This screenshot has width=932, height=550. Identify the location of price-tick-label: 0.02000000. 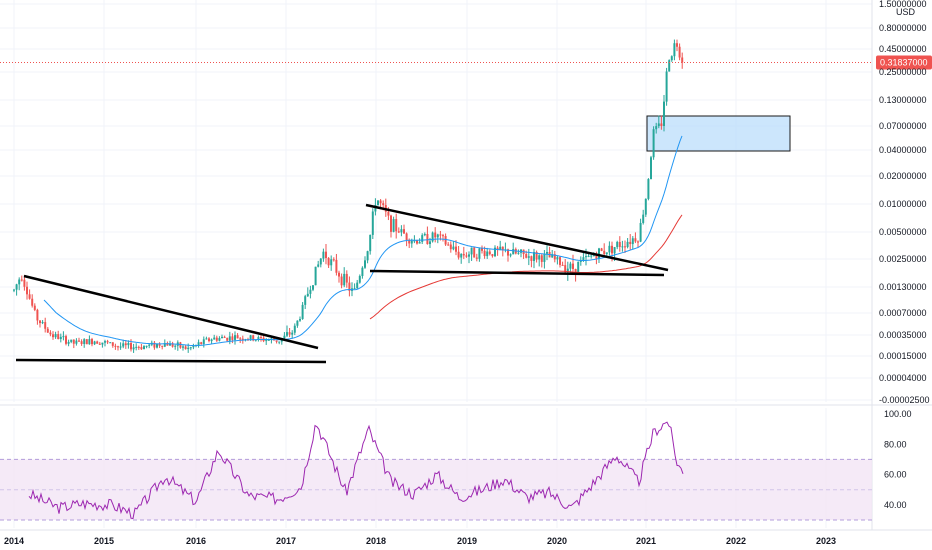
(903, 176).